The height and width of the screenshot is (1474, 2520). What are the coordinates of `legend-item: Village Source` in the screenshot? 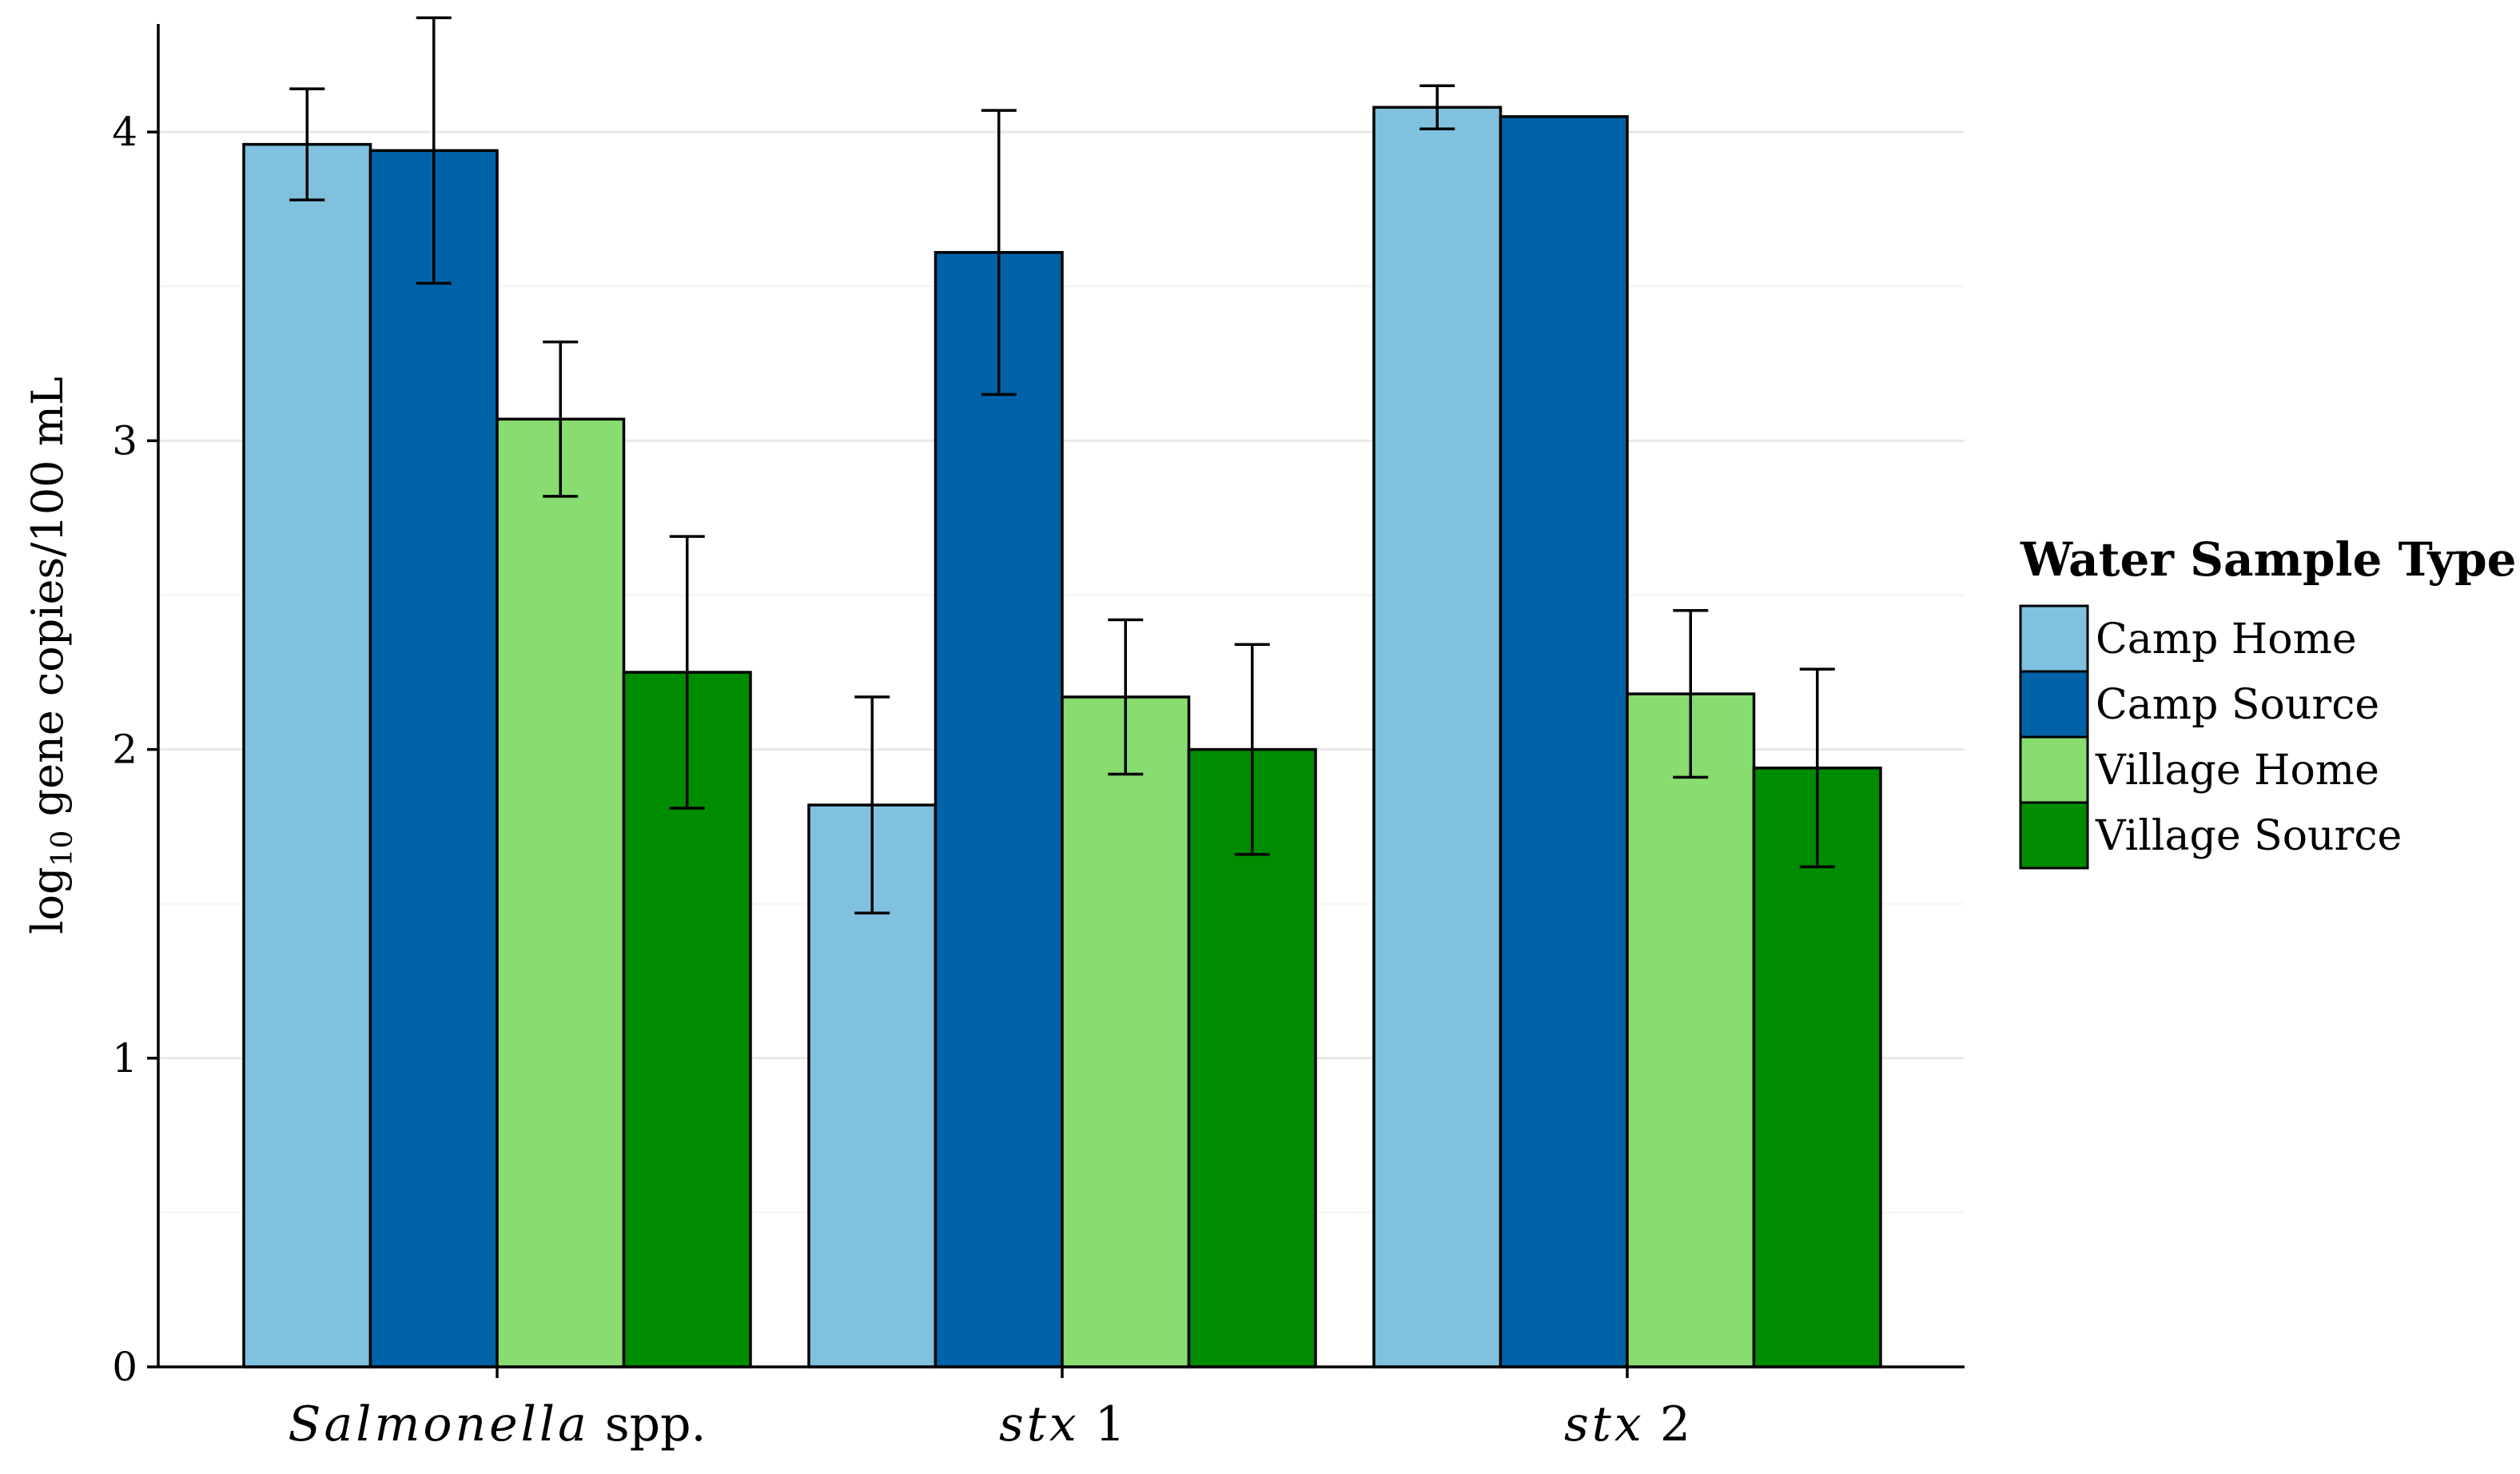 It's located at (2210, 836).